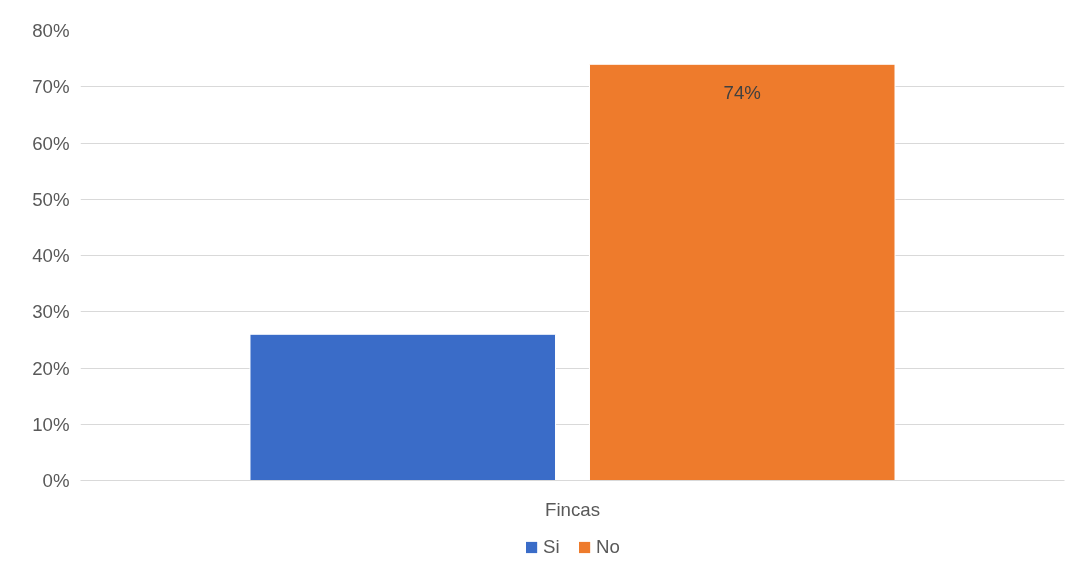 The image size is (1088, 586). I want to click on y-tick-label: 40%, so click(51, 255).